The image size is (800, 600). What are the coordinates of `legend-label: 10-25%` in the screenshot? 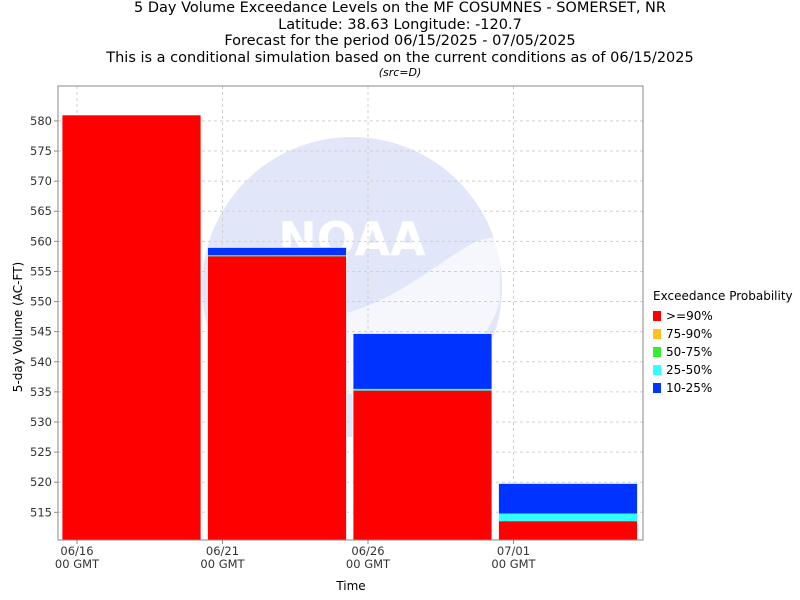 It's located at (689, 388).